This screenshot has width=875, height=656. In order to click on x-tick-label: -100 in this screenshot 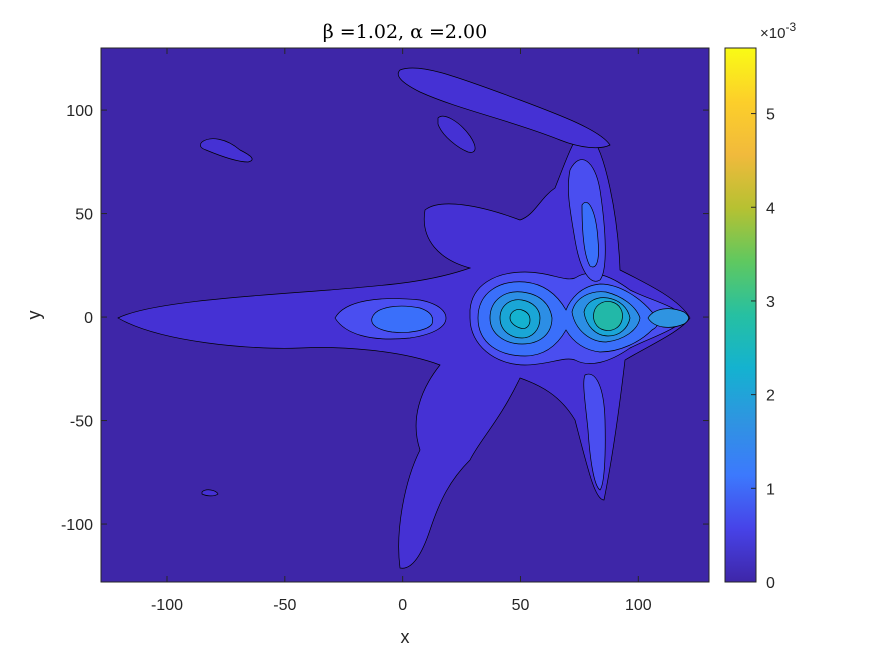, I will do `click(167, 605)`.